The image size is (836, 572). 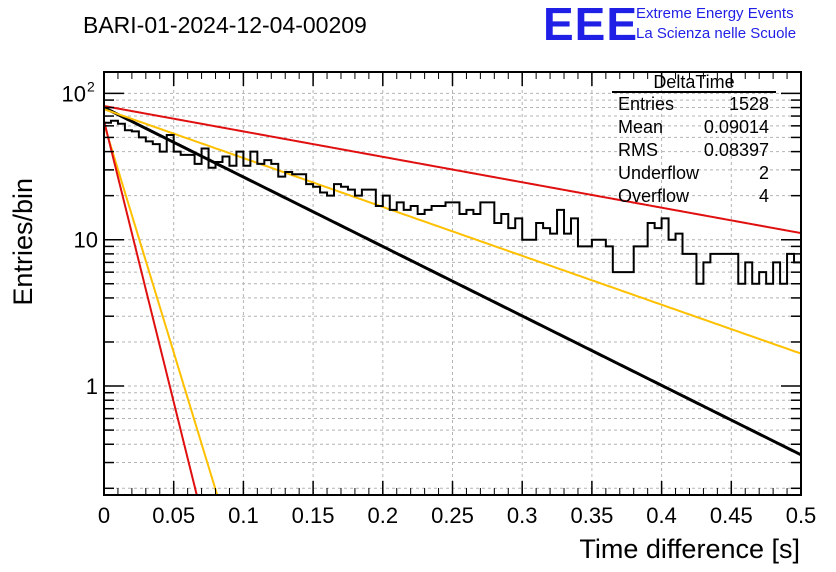 What do you see at coordinates (764, 196) in the screenshot?
I see `stats-value-overflow: 4` at bounding box center [764, 196].